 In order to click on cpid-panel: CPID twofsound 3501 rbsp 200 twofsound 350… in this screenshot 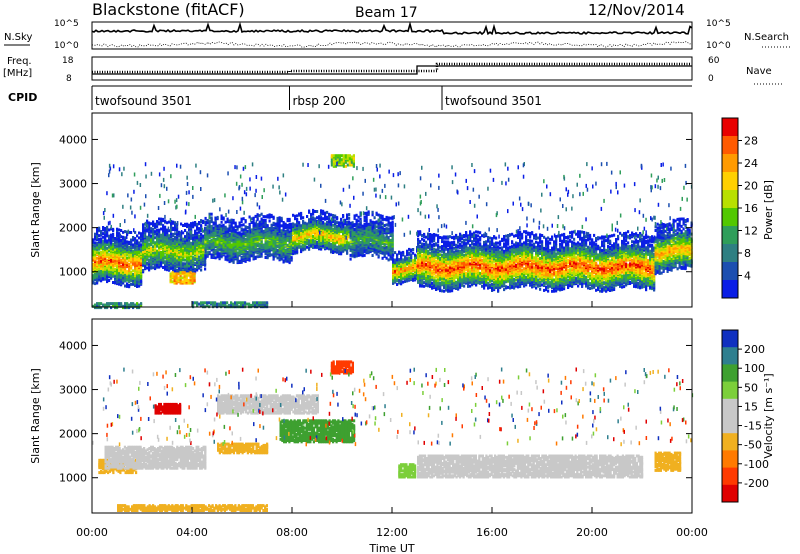, I will do `click(350, 97)`.